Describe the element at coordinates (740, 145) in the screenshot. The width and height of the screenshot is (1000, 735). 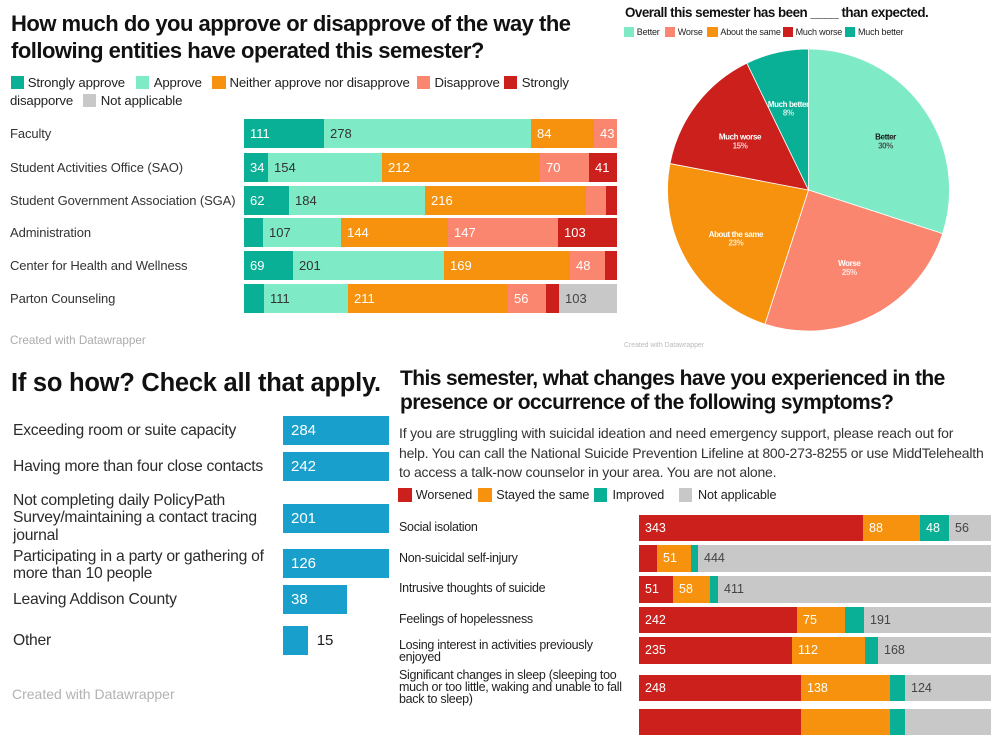
I see `svg-text: 15%` at that location.